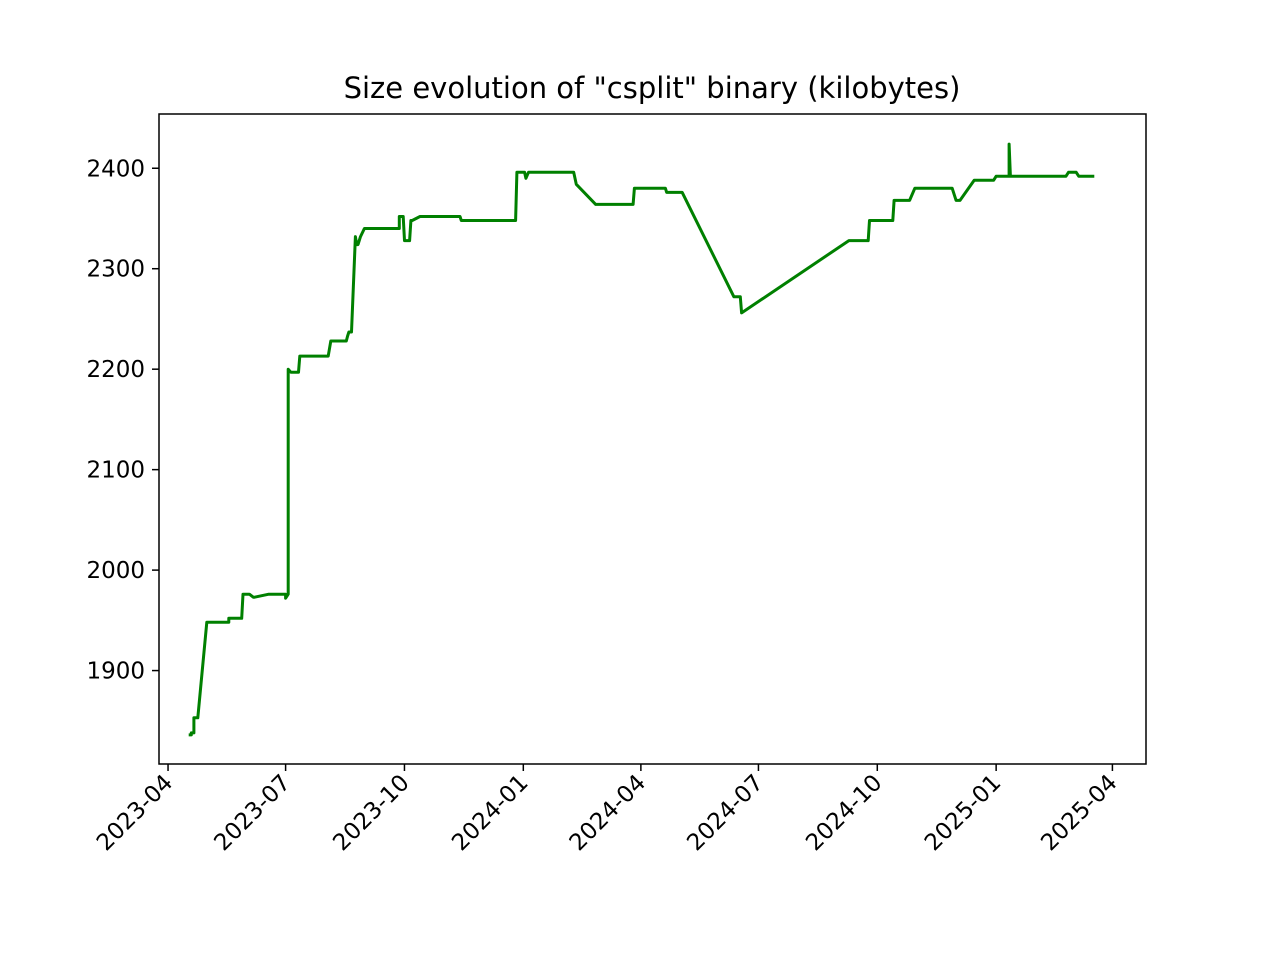 The height and width of the screenshot is (955, 1273). Describe the element at coordinates (115, 370) in the screenshot. I see `y-tick-label: 2200` at that location.